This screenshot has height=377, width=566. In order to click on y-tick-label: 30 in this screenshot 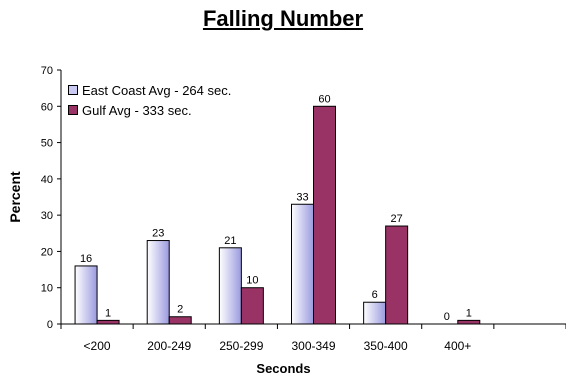, I will do `click(47, 216)`.